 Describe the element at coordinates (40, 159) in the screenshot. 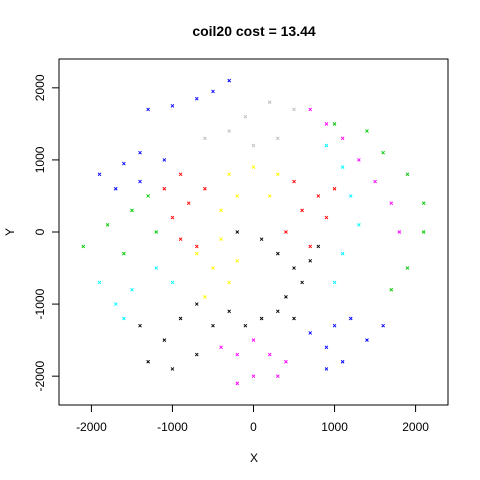

I see `y-tick-label: 1000` at that location.